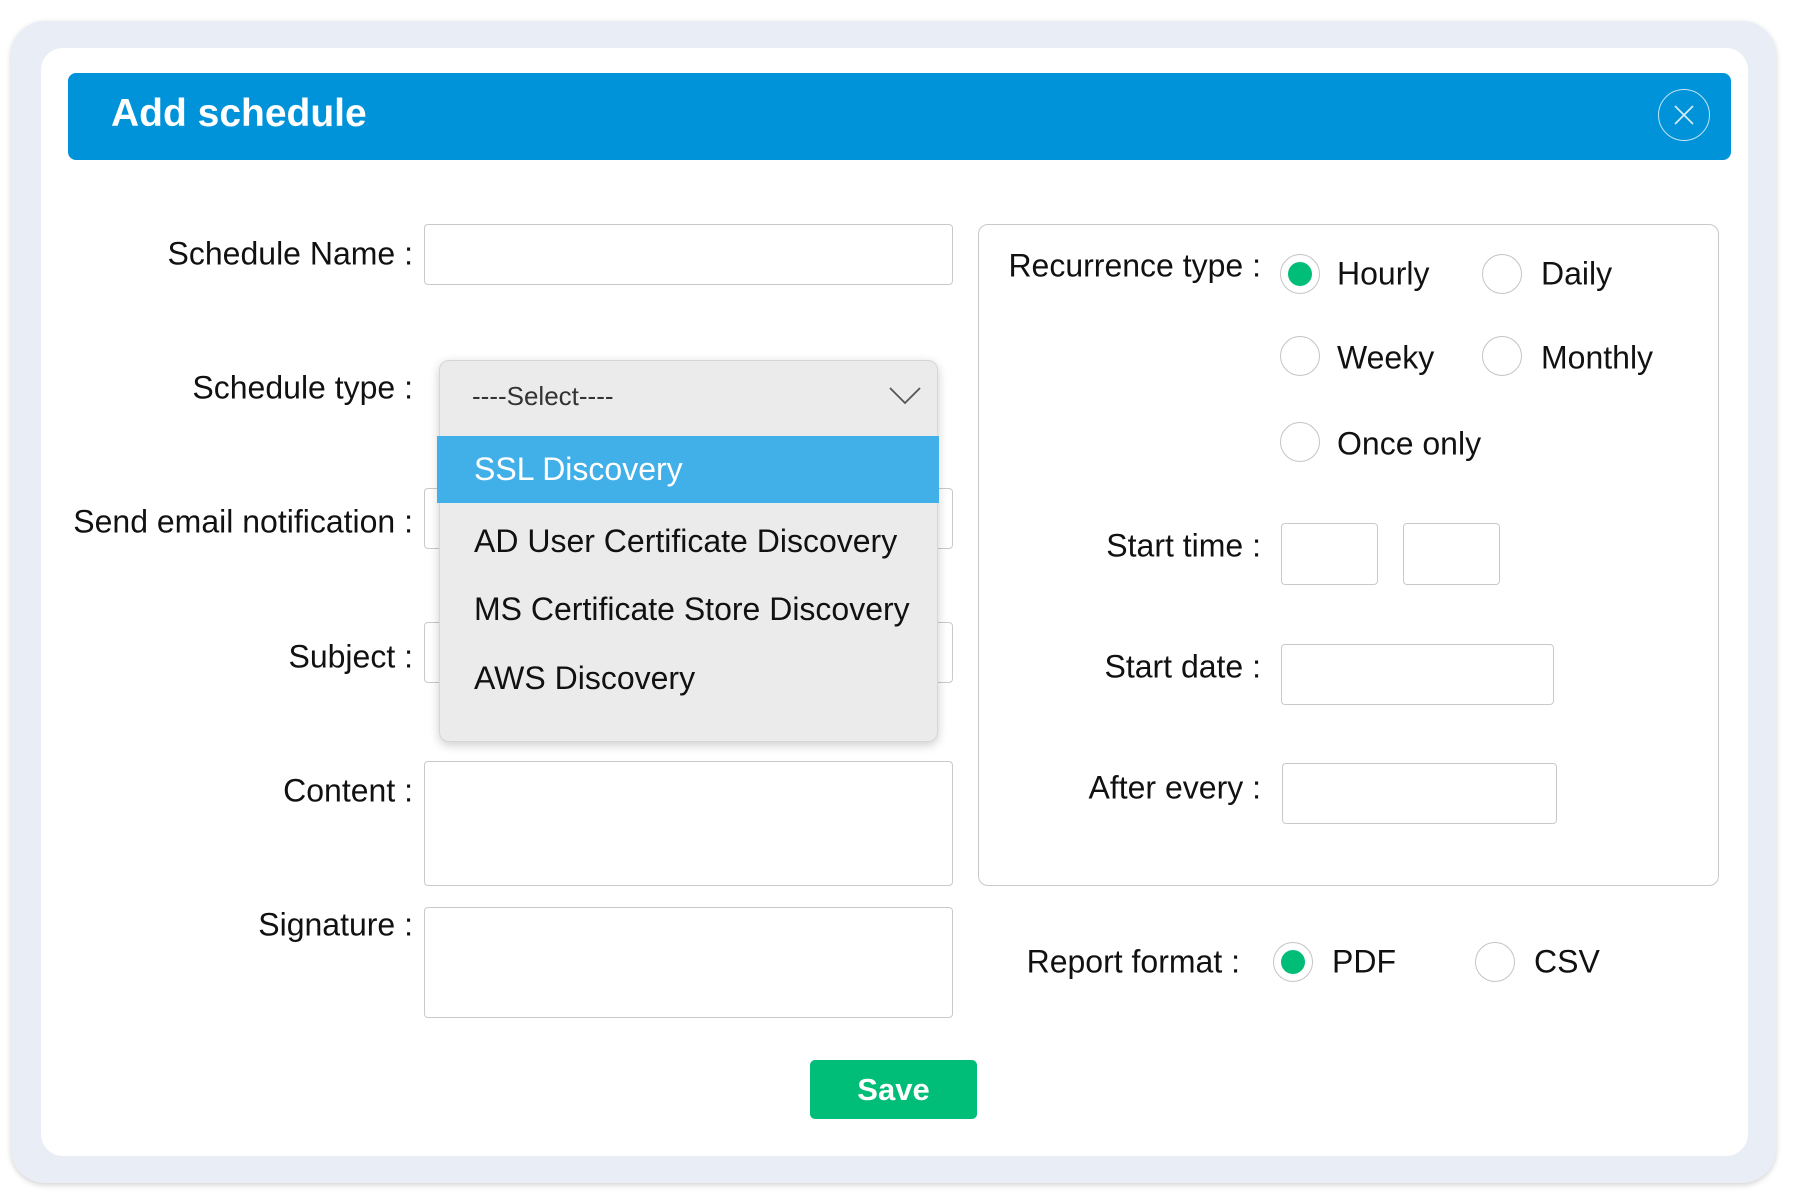 The image size is (1800, 1198). Describe the element at coordinates (543, 396) in the screenshot. I see `dropdown-placeholder: ----Select----` at that location.